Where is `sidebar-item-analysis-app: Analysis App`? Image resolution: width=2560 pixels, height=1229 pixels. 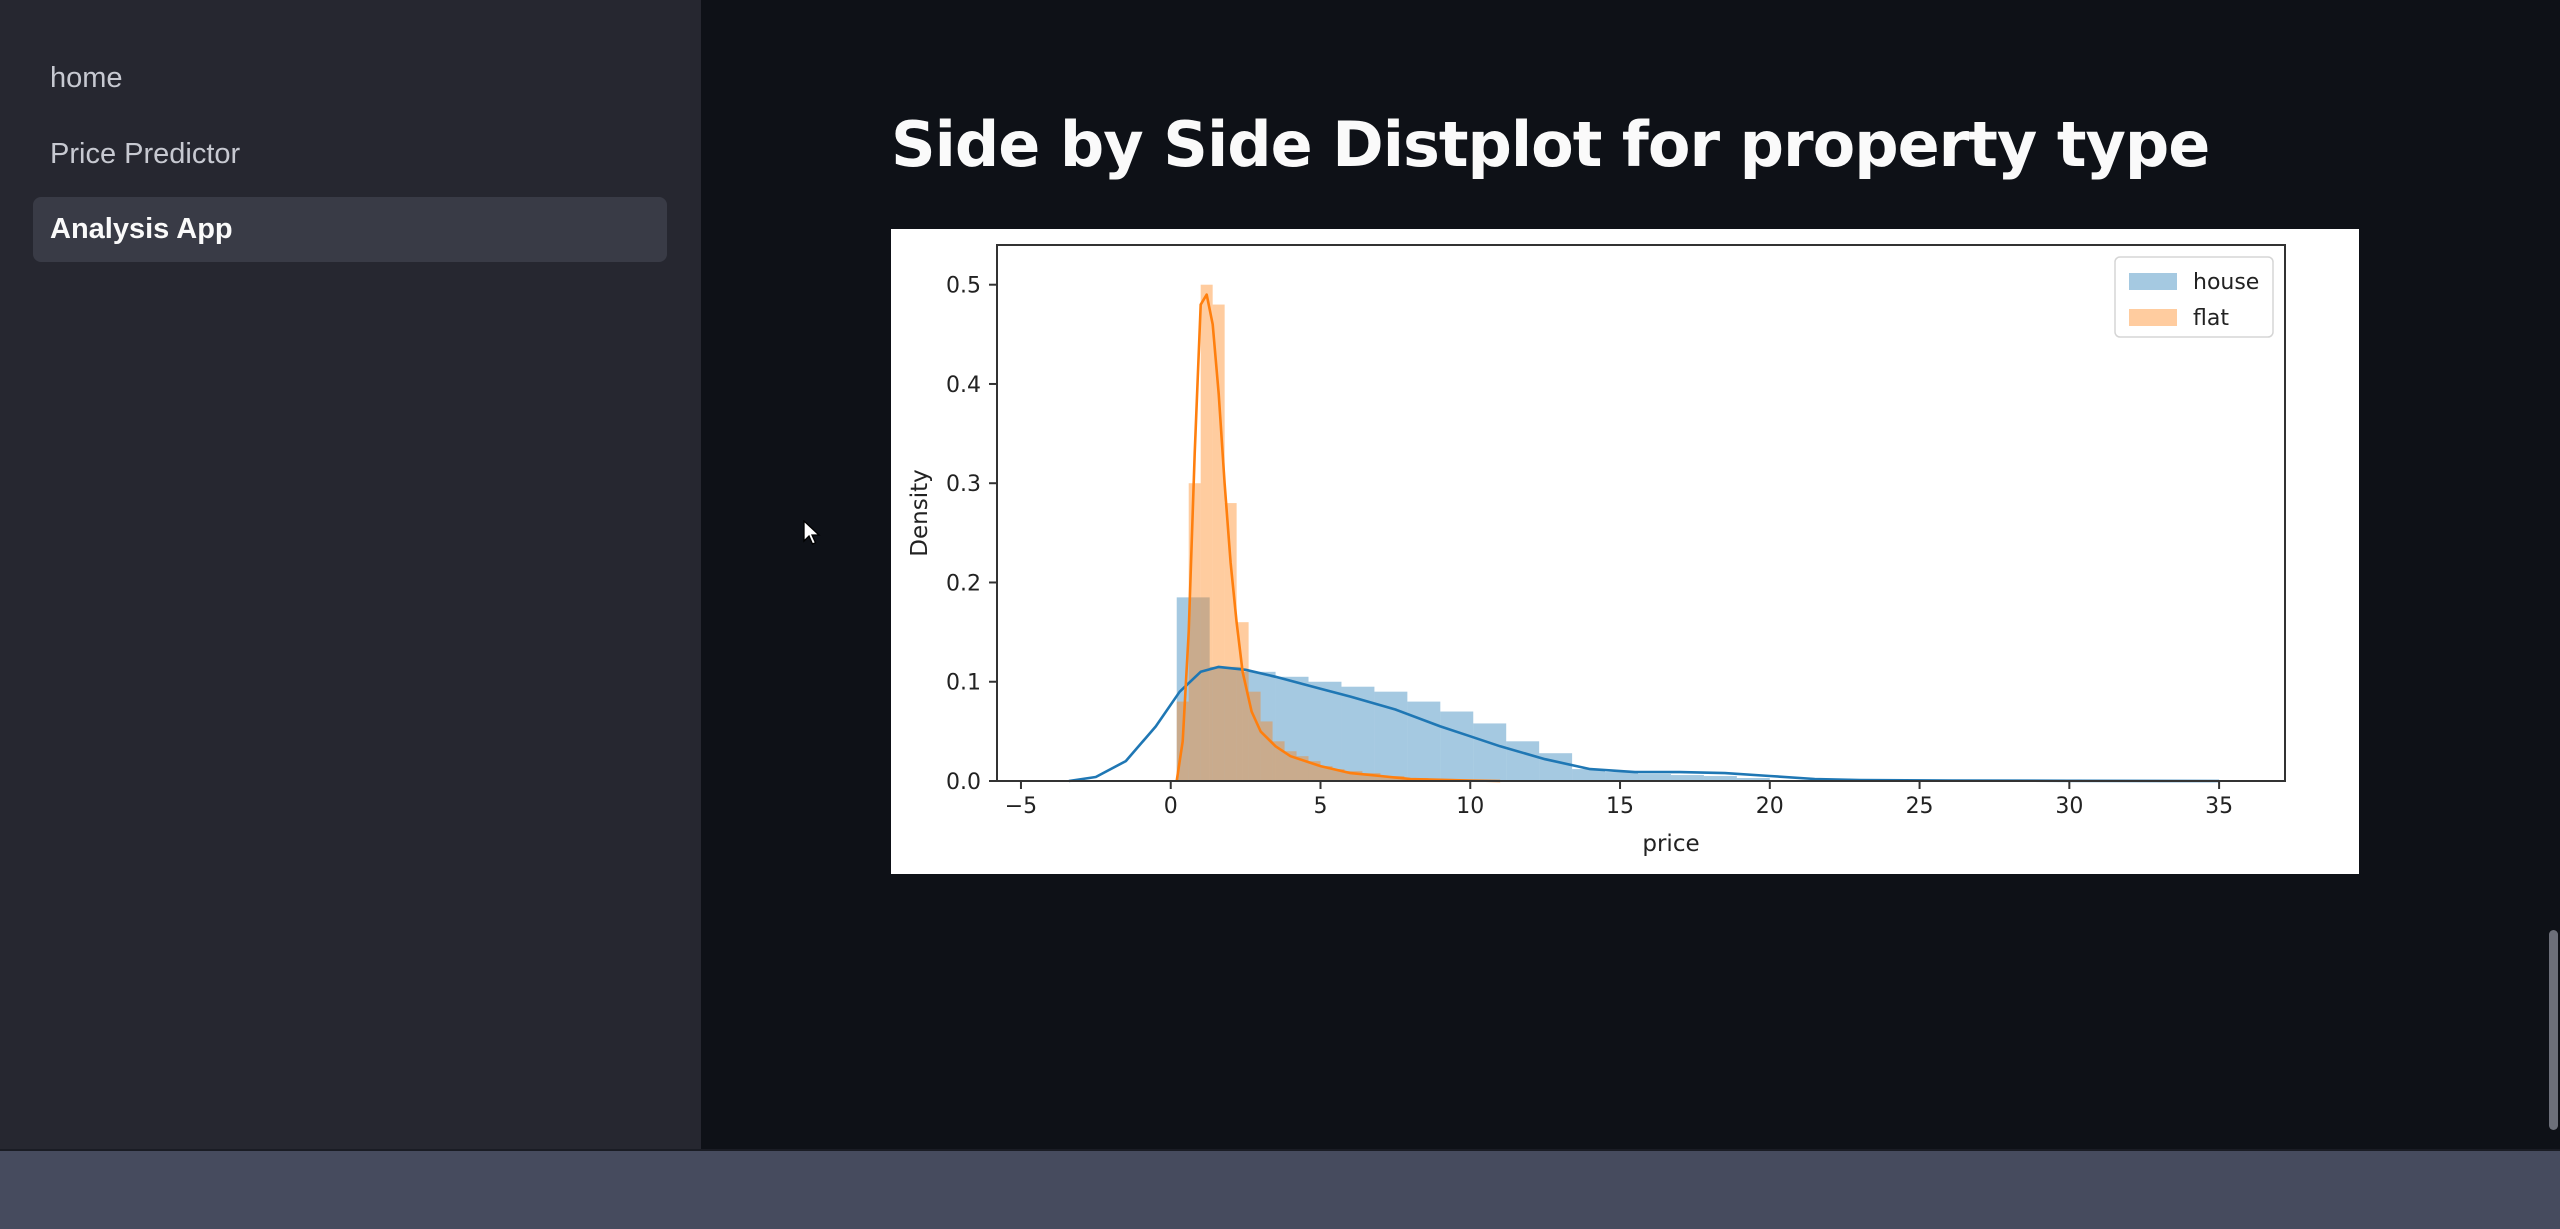
sidebar-item-analysis-app: Analysis App is located at coordinates (350, 229).